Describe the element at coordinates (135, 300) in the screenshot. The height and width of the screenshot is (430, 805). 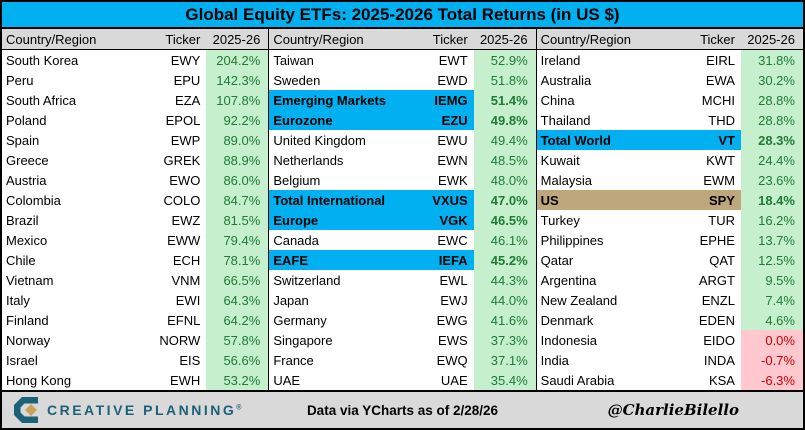
I see `table-row: Italy EWI 64.3%` at that location.